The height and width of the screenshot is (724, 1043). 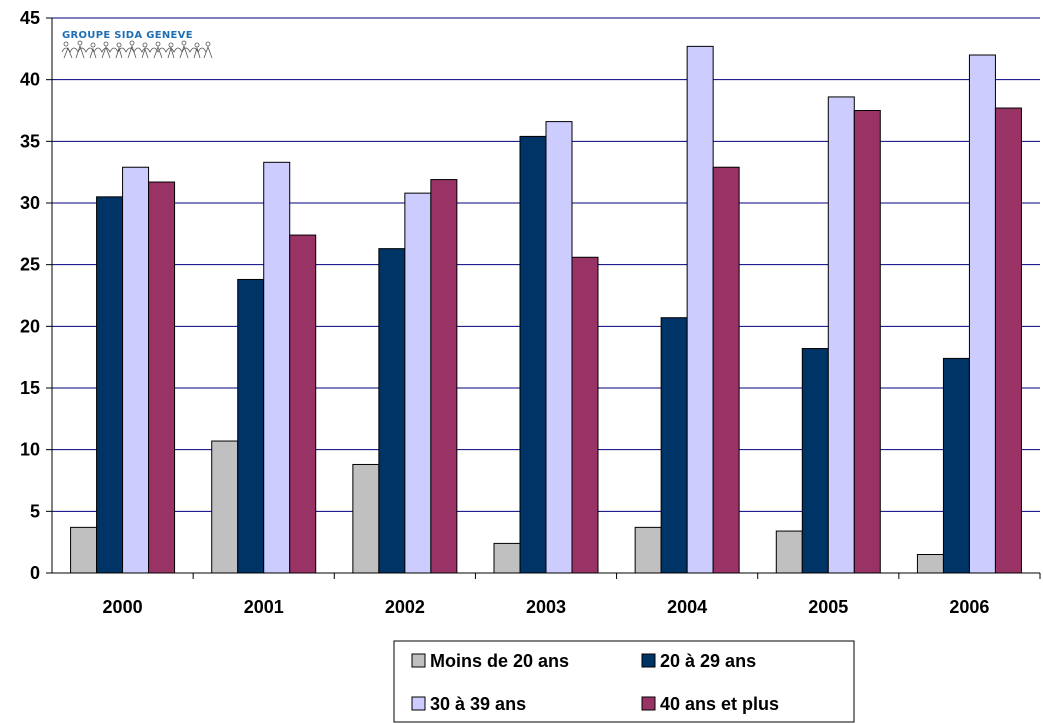 What do you see at coordinates (418, 660) in the screenshot?
I see `legend-swatch-moins-de-20-ans` at bounding box center [418, 660].